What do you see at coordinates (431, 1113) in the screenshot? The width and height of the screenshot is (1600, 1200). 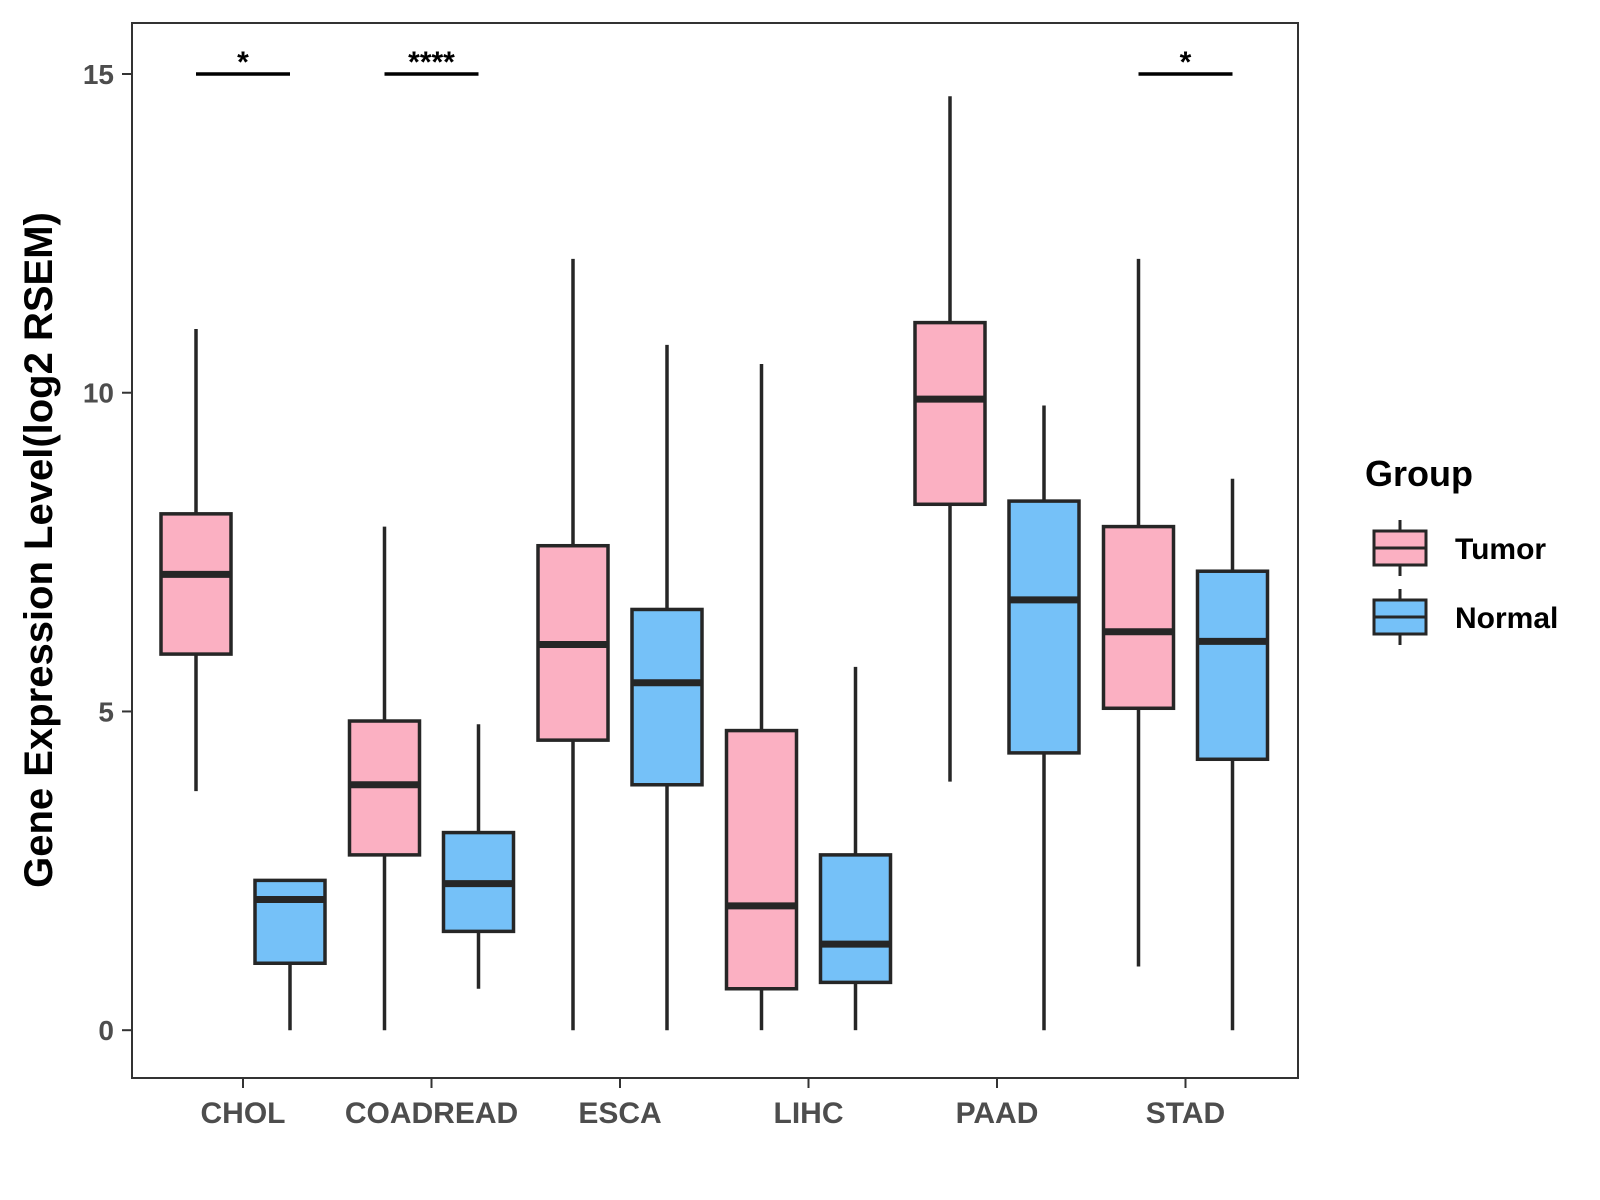 I see `x-tick-label: COADREAD` at bounding box center [431, 1113].